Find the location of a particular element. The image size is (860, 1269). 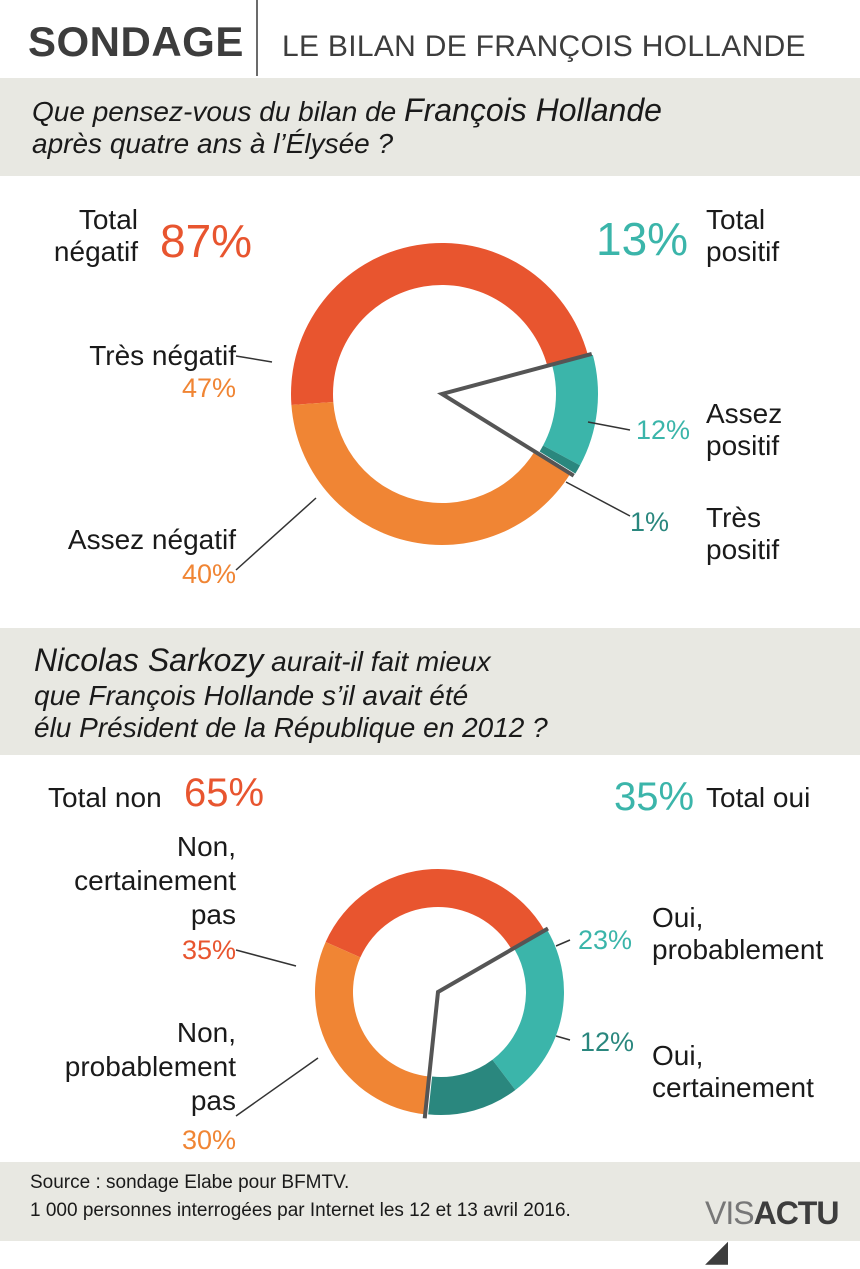

assez-positif-label: Assez positif is located at coordinates (744, 429).